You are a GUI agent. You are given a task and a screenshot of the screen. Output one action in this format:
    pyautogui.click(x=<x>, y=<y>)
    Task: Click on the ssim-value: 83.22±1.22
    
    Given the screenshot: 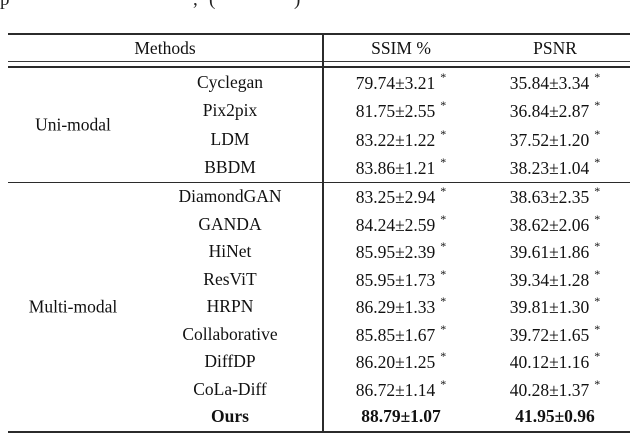 What is the action you would take?
    pyautogui.click(x=395, y=139)
    